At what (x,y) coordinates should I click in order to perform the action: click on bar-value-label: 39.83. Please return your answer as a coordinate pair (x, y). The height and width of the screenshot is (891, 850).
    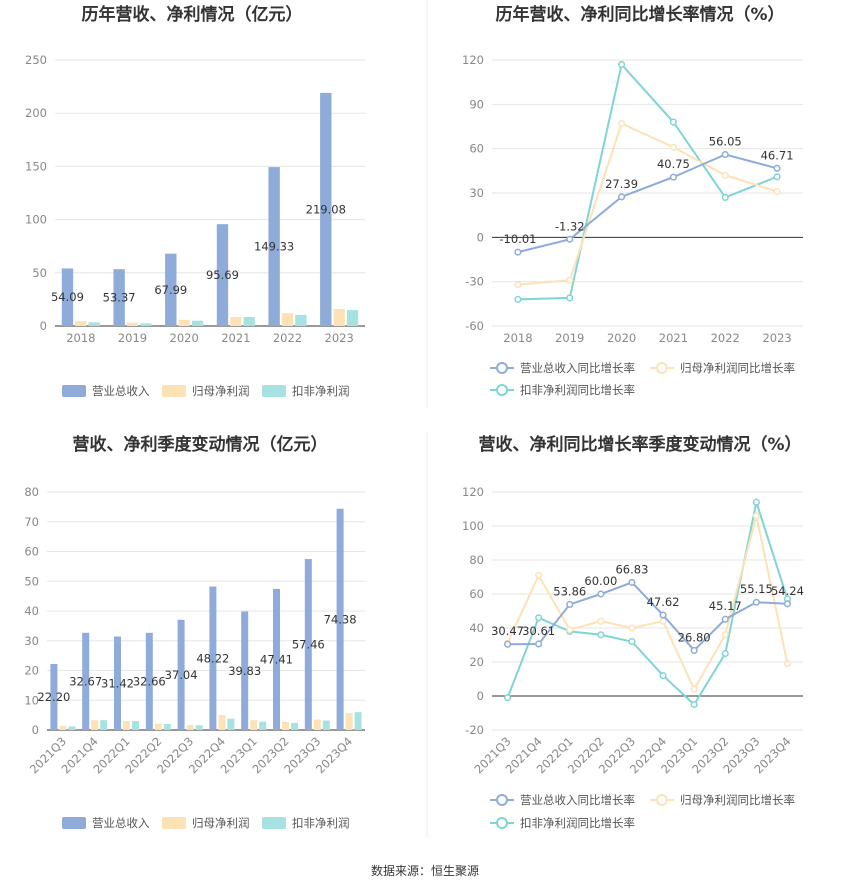
    Looking at the image, I should click on (244, 671).